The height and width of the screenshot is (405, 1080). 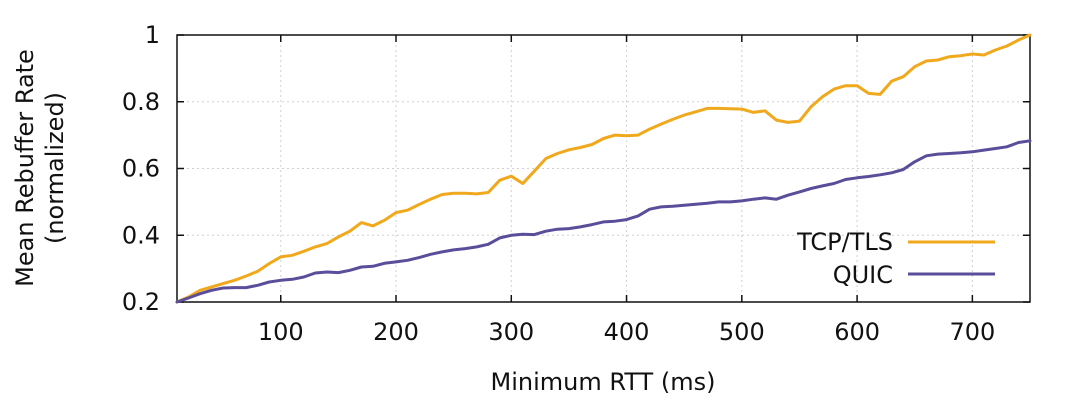 I want to click on x-tick-label: 100, so click(x=281, y=332).